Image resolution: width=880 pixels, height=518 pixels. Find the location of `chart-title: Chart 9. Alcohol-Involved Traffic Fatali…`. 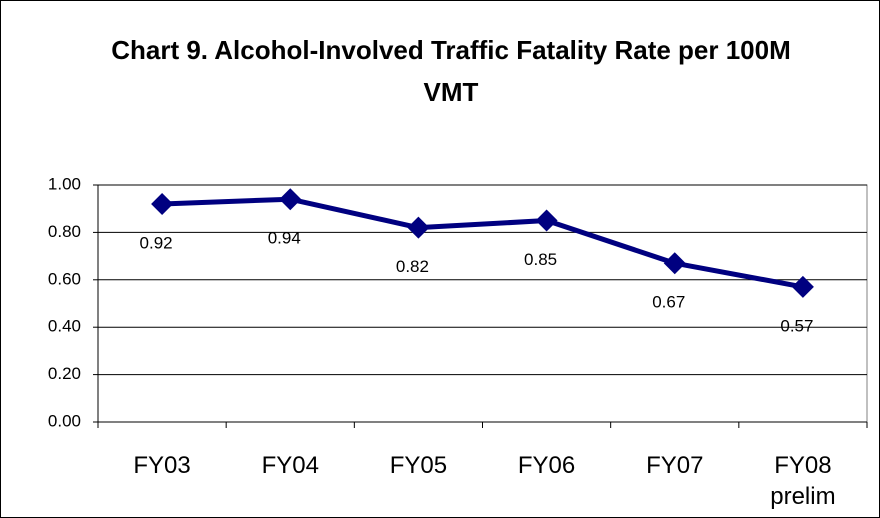

chart-title: Chart 9. Alcohol-Involved Traffic Fatali… is located at coordinates (451, 71).